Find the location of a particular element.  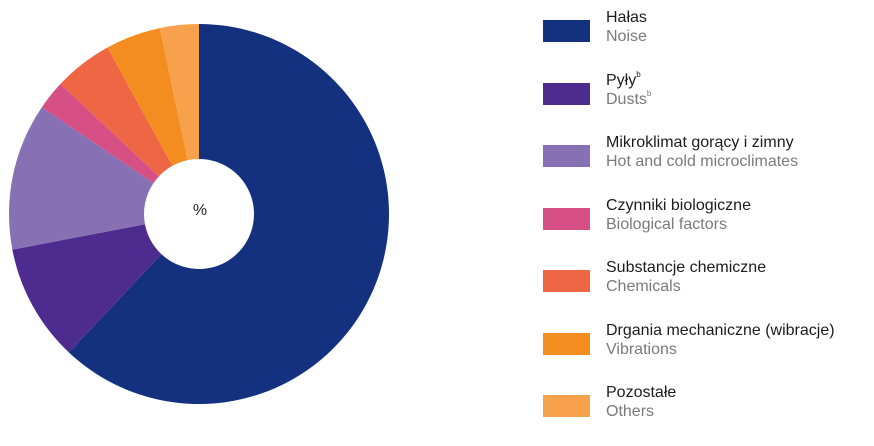

pie-slice-chemicals is located at coordinates (116, 112).